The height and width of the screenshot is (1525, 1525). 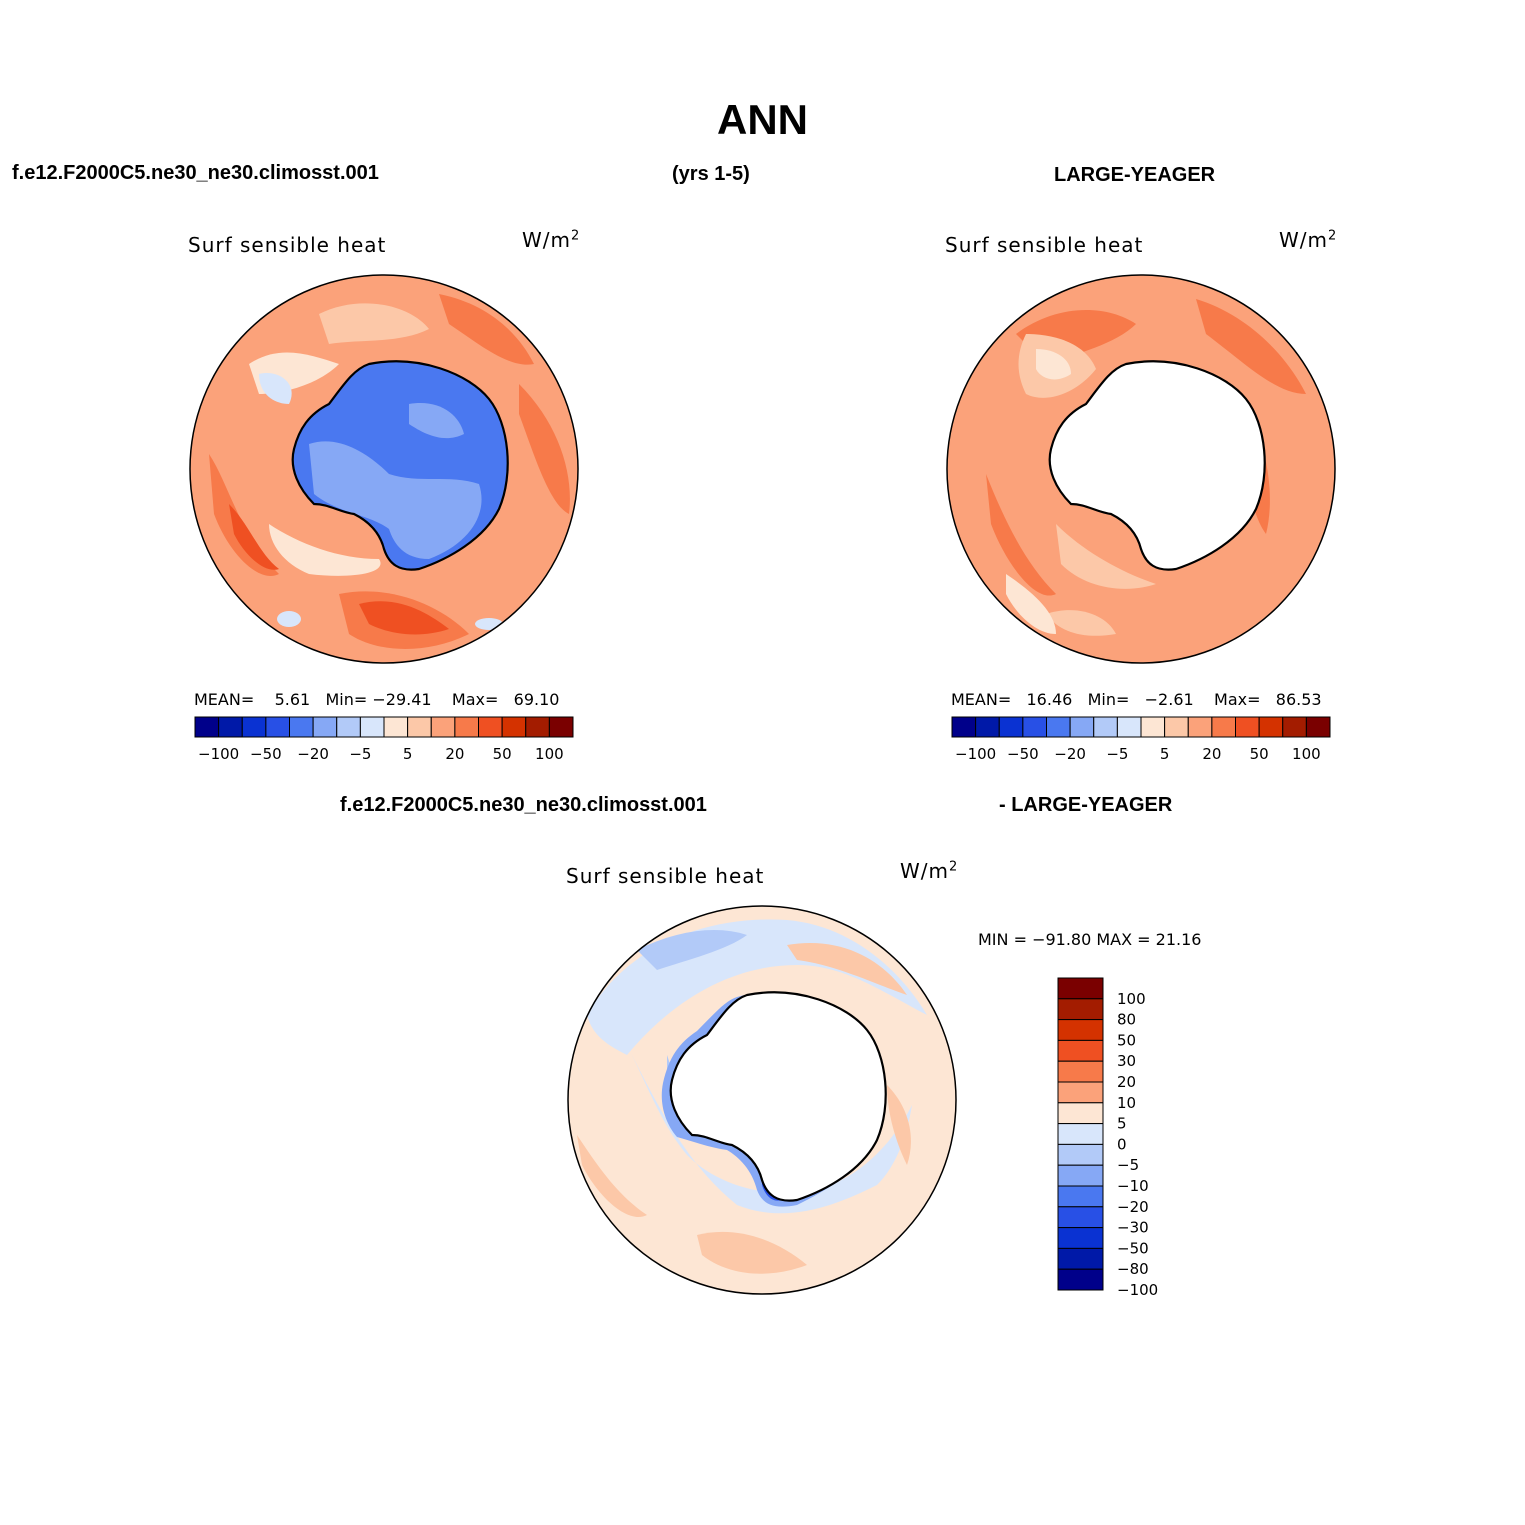 What do you see at coordinates (1137, 1290) in the screenshot?
I see `diff-colorbar-tick-label: −100` at bounding box center [1137, 1290].